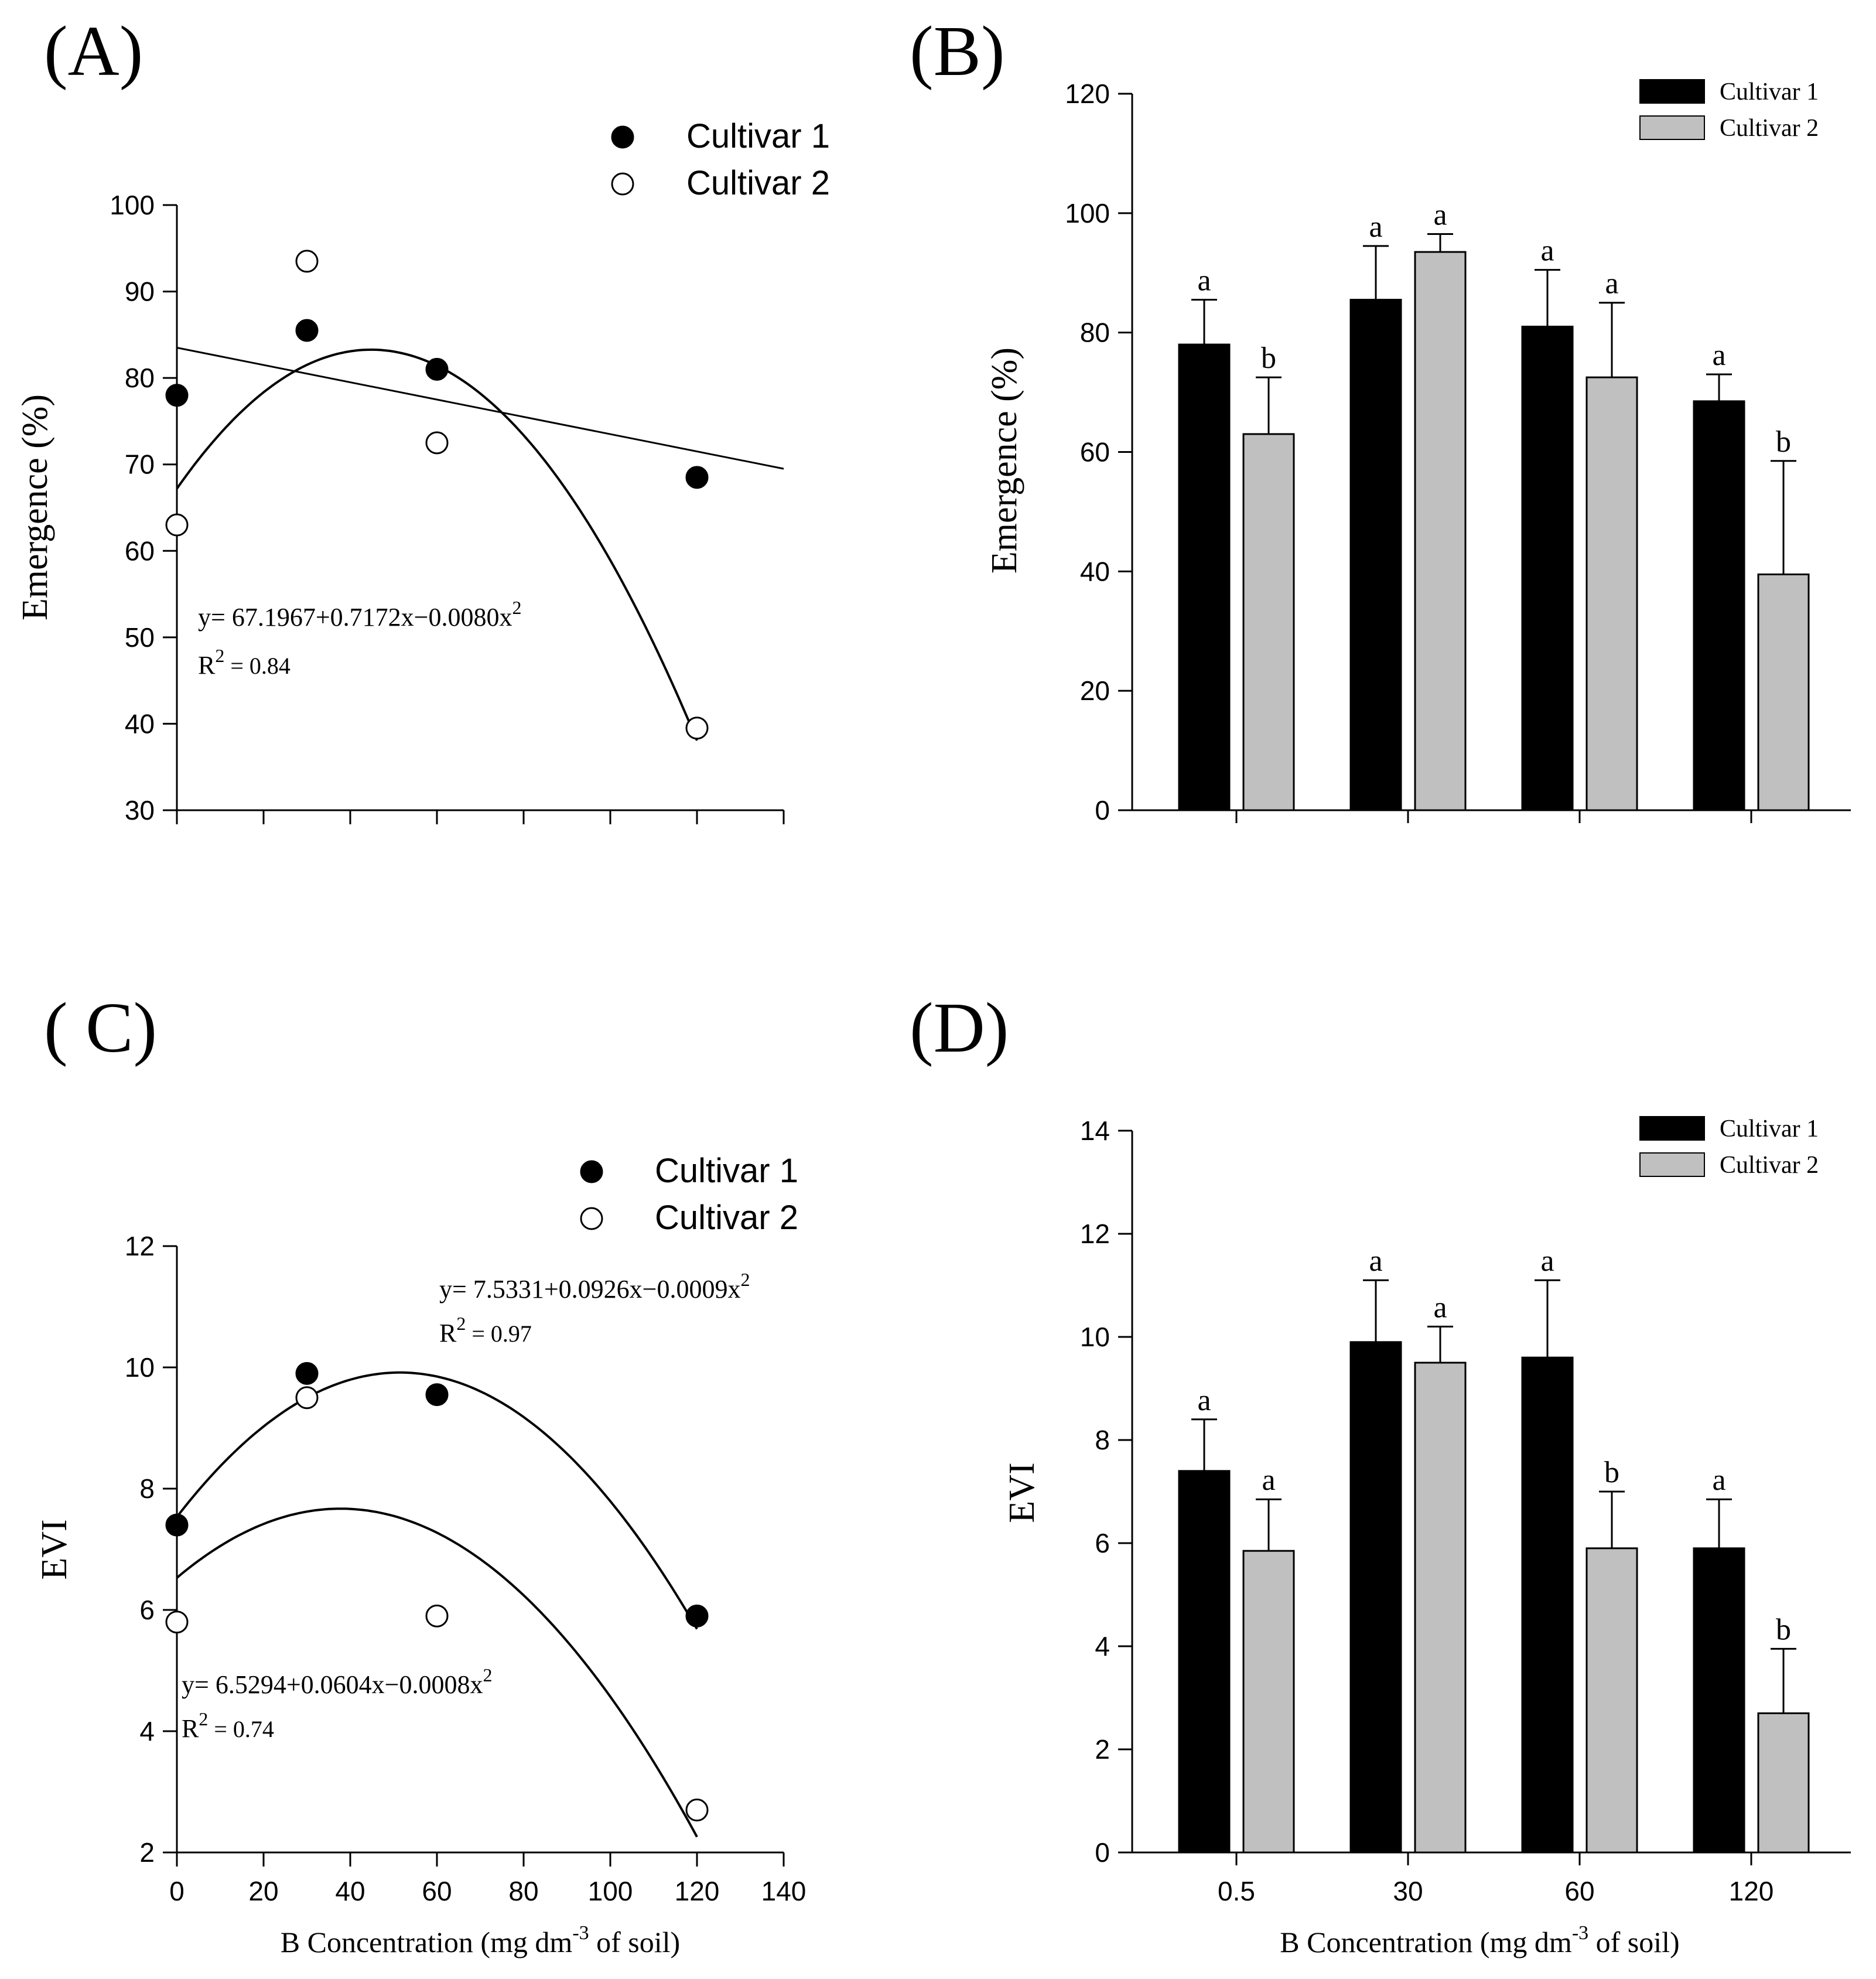  I want to click on panel-label: ( C), so click(100, 1027).